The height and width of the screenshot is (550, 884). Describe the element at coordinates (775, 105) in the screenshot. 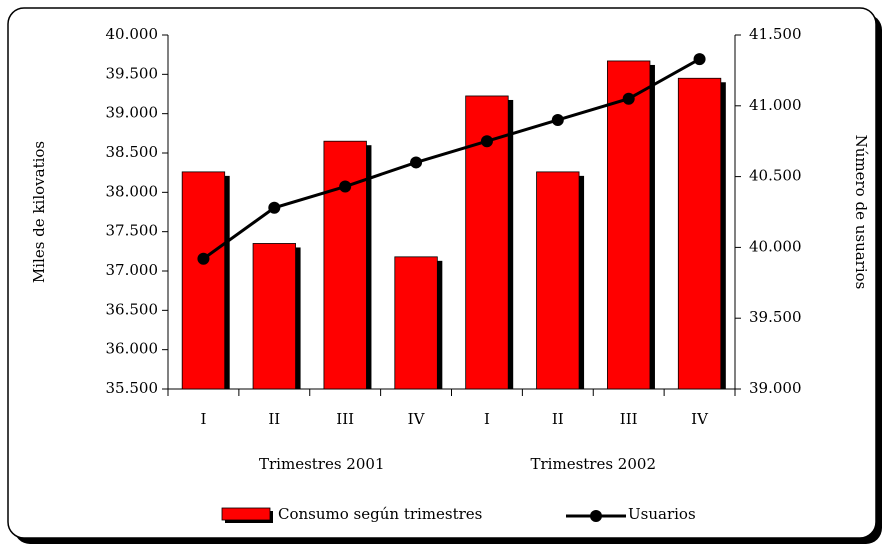

I see `y2-tick-label: 41.000` at that location.